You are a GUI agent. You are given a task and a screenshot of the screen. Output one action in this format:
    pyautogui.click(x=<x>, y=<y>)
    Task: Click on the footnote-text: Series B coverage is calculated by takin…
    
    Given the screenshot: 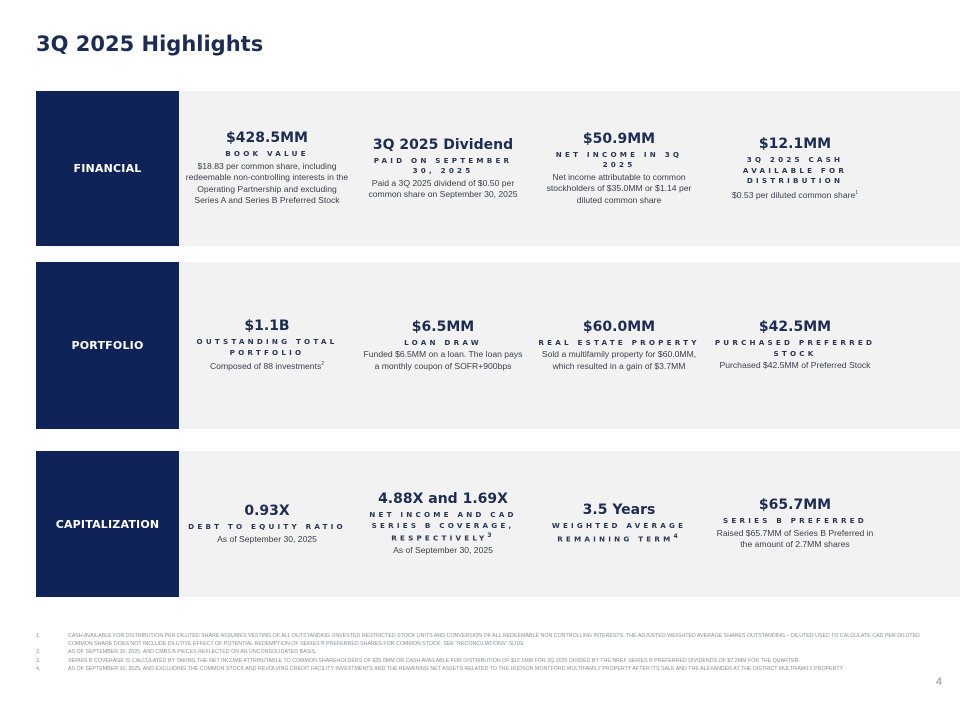 What is the action you would take?
    pyautogui.click(x=434, y=660)
    